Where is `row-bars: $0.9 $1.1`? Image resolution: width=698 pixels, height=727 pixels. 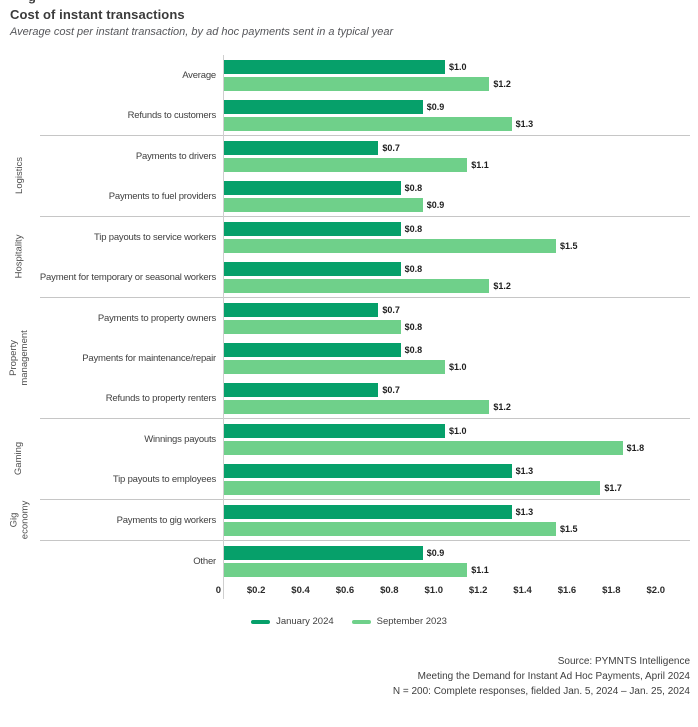
row-bars: $0.9 $1.1 is located at coordinates (456, 561).